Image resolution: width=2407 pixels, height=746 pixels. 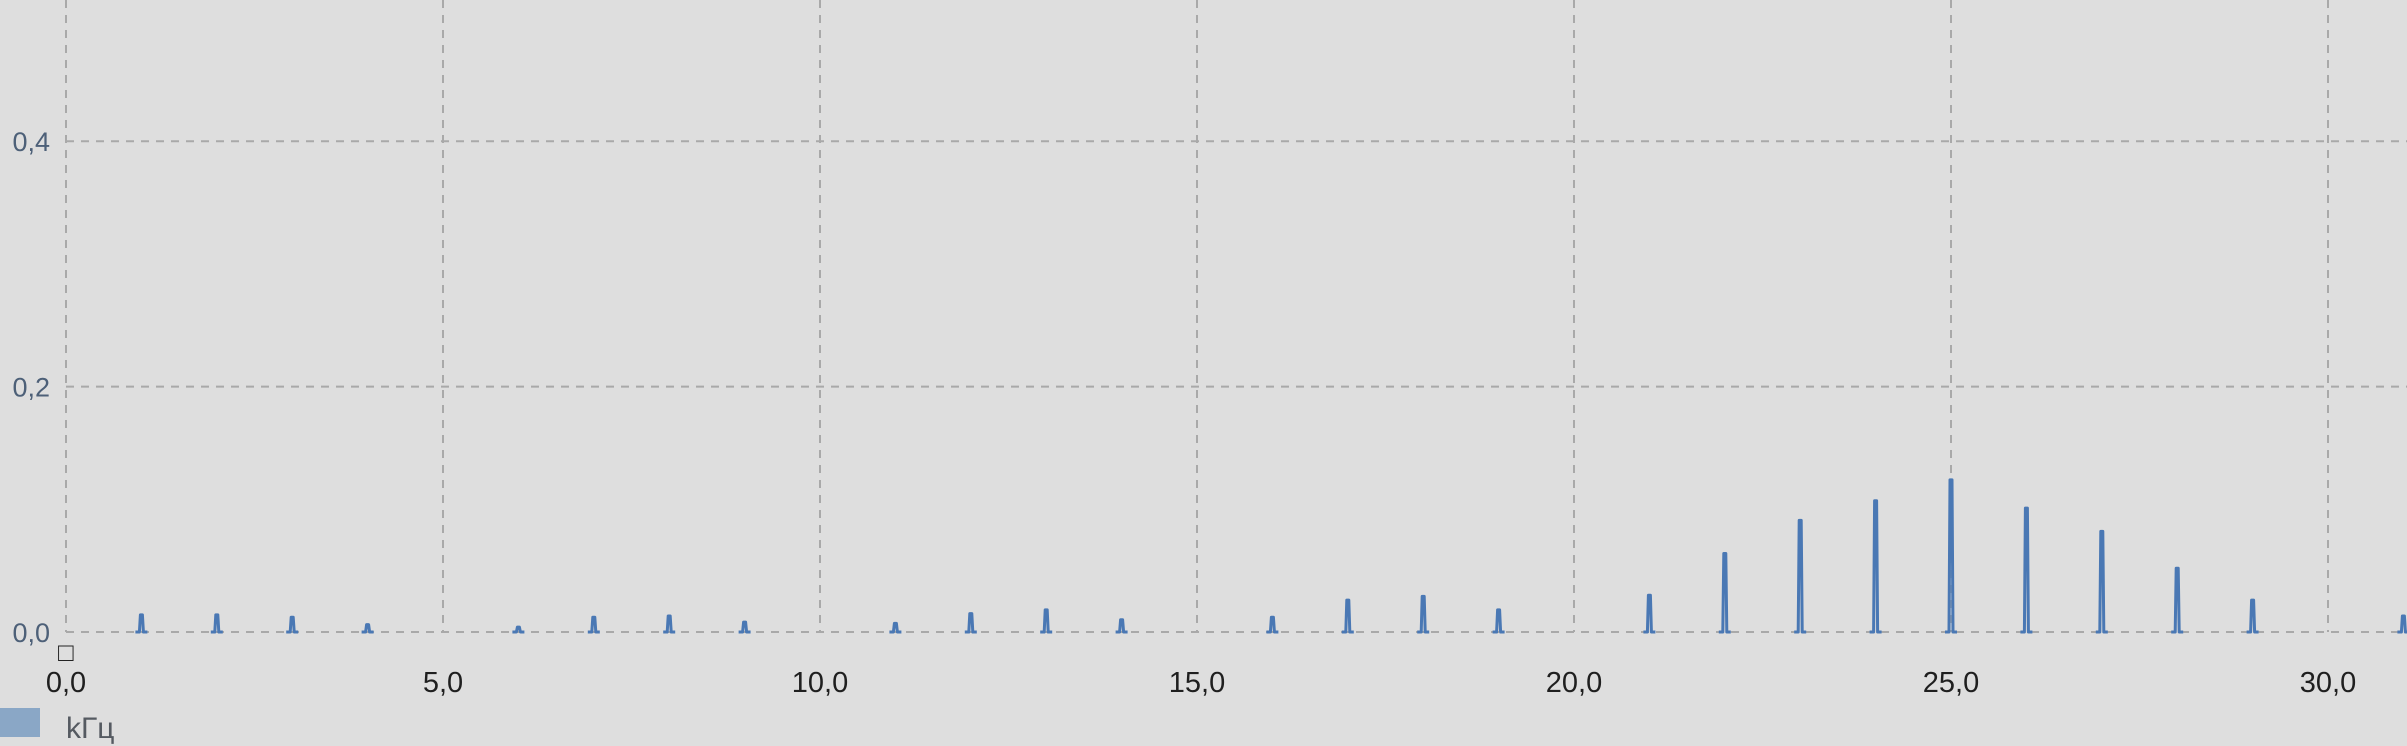 I want to click on x-tick-label: 10,0, so click(x=820, y=683).